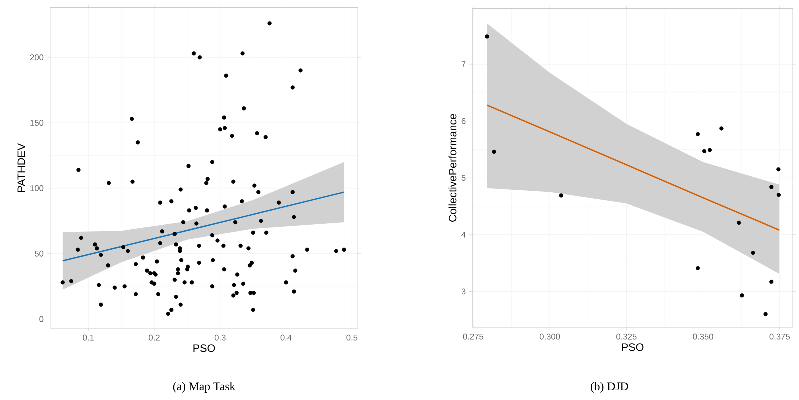  What do you see at coordinates (464, 291) in the screenshot?
I see `y-tick-label: 3` at bounding box center [464, 291].